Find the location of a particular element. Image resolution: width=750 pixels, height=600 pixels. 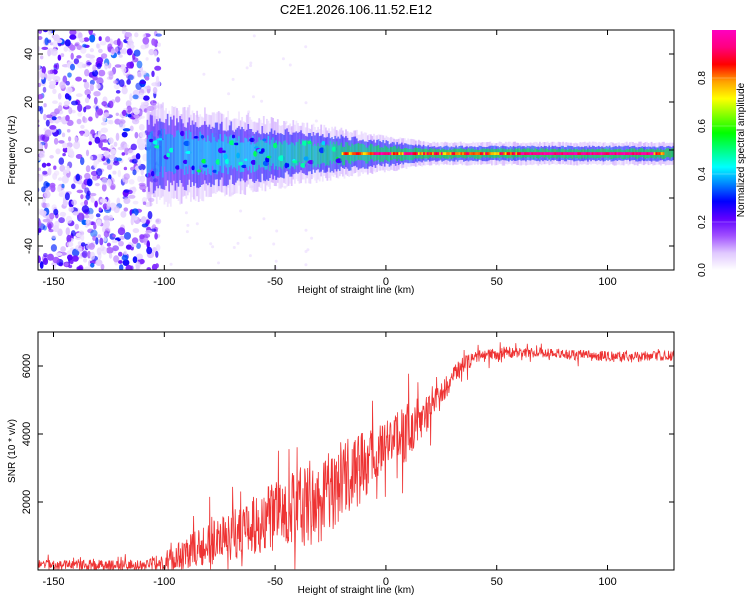

x-tick-label: 50 is located at coordinates (497, 582).